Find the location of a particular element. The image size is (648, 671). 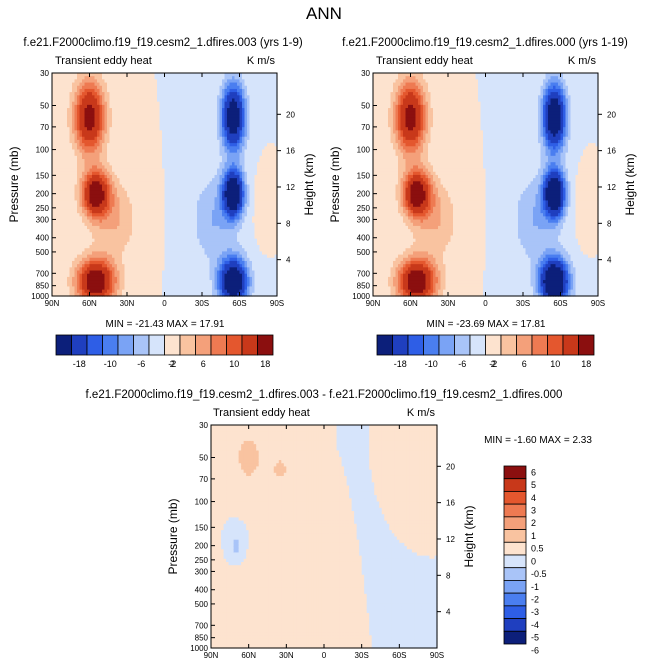

page-title: ANN is located at coordinates (324, 13).